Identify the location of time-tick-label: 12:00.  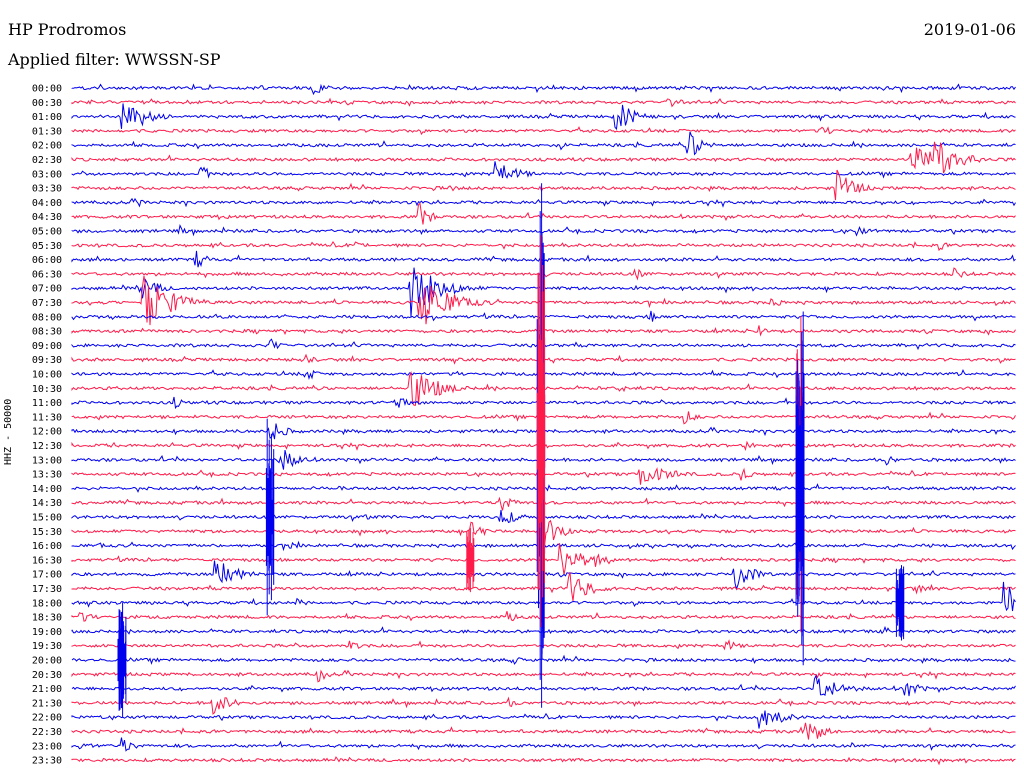
(47, 432).